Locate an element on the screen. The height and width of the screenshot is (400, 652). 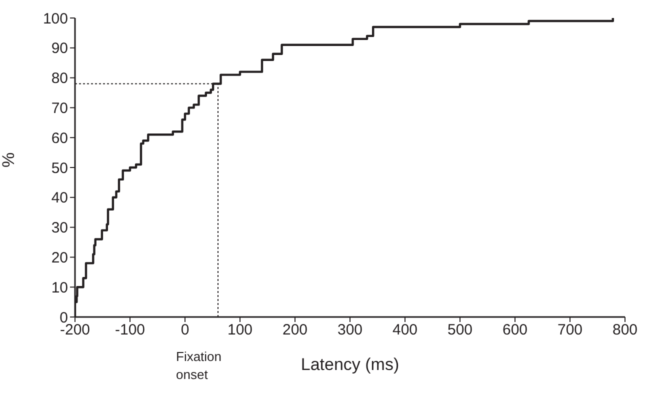
x-tick-label: -200 is located at coordinates (75, 330).